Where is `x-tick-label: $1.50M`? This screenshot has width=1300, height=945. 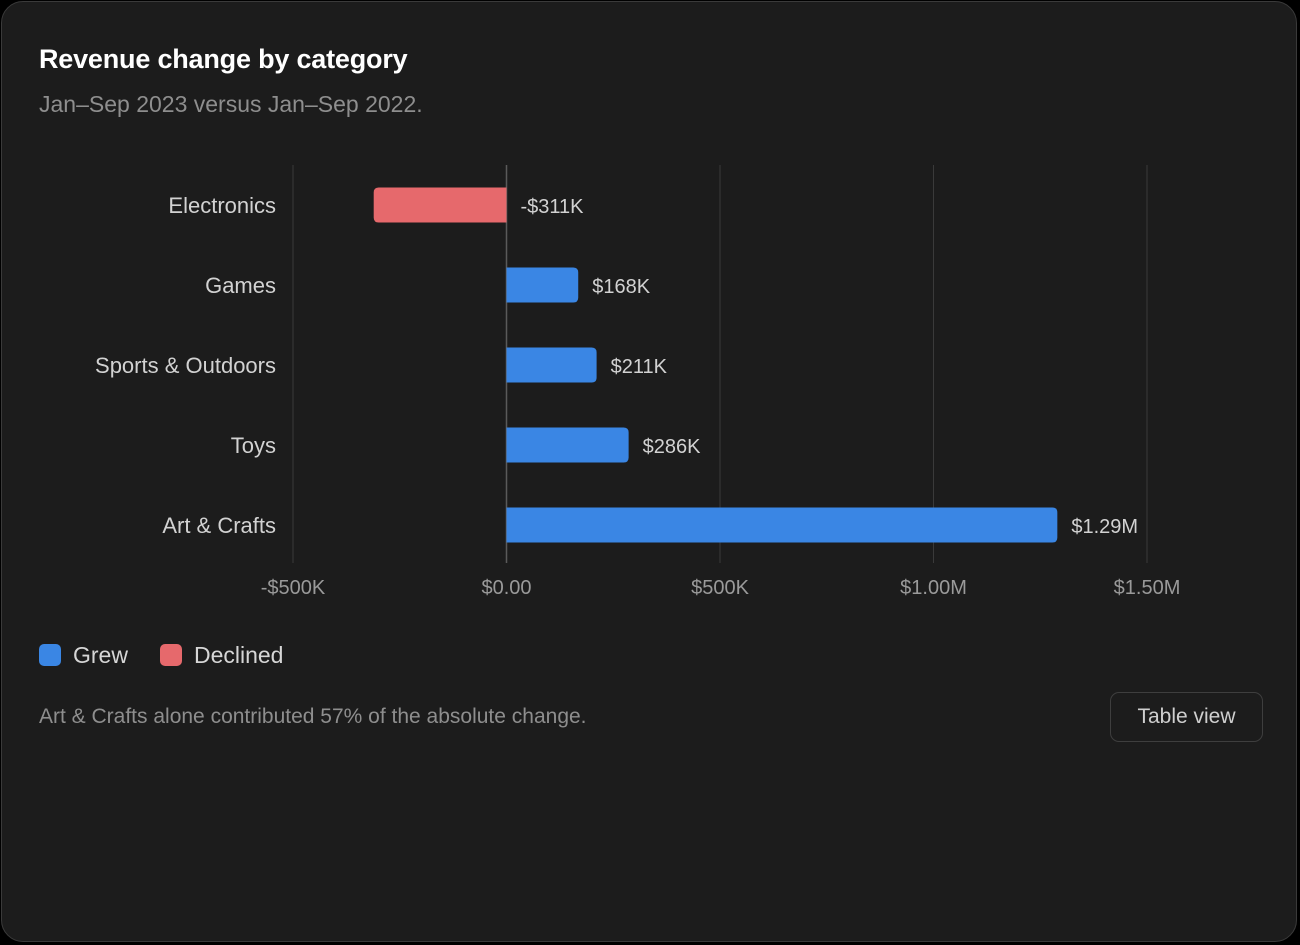
x-tick-label: $1.50M is located at coordinates (1147, 588).